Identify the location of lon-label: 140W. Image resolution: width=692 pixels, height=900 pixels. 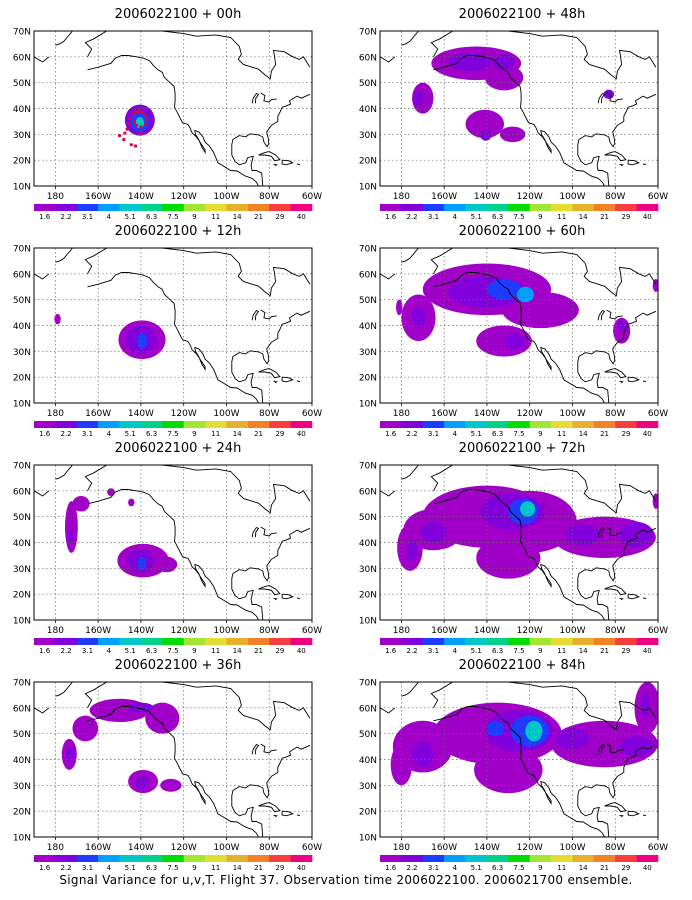
(141, 414).